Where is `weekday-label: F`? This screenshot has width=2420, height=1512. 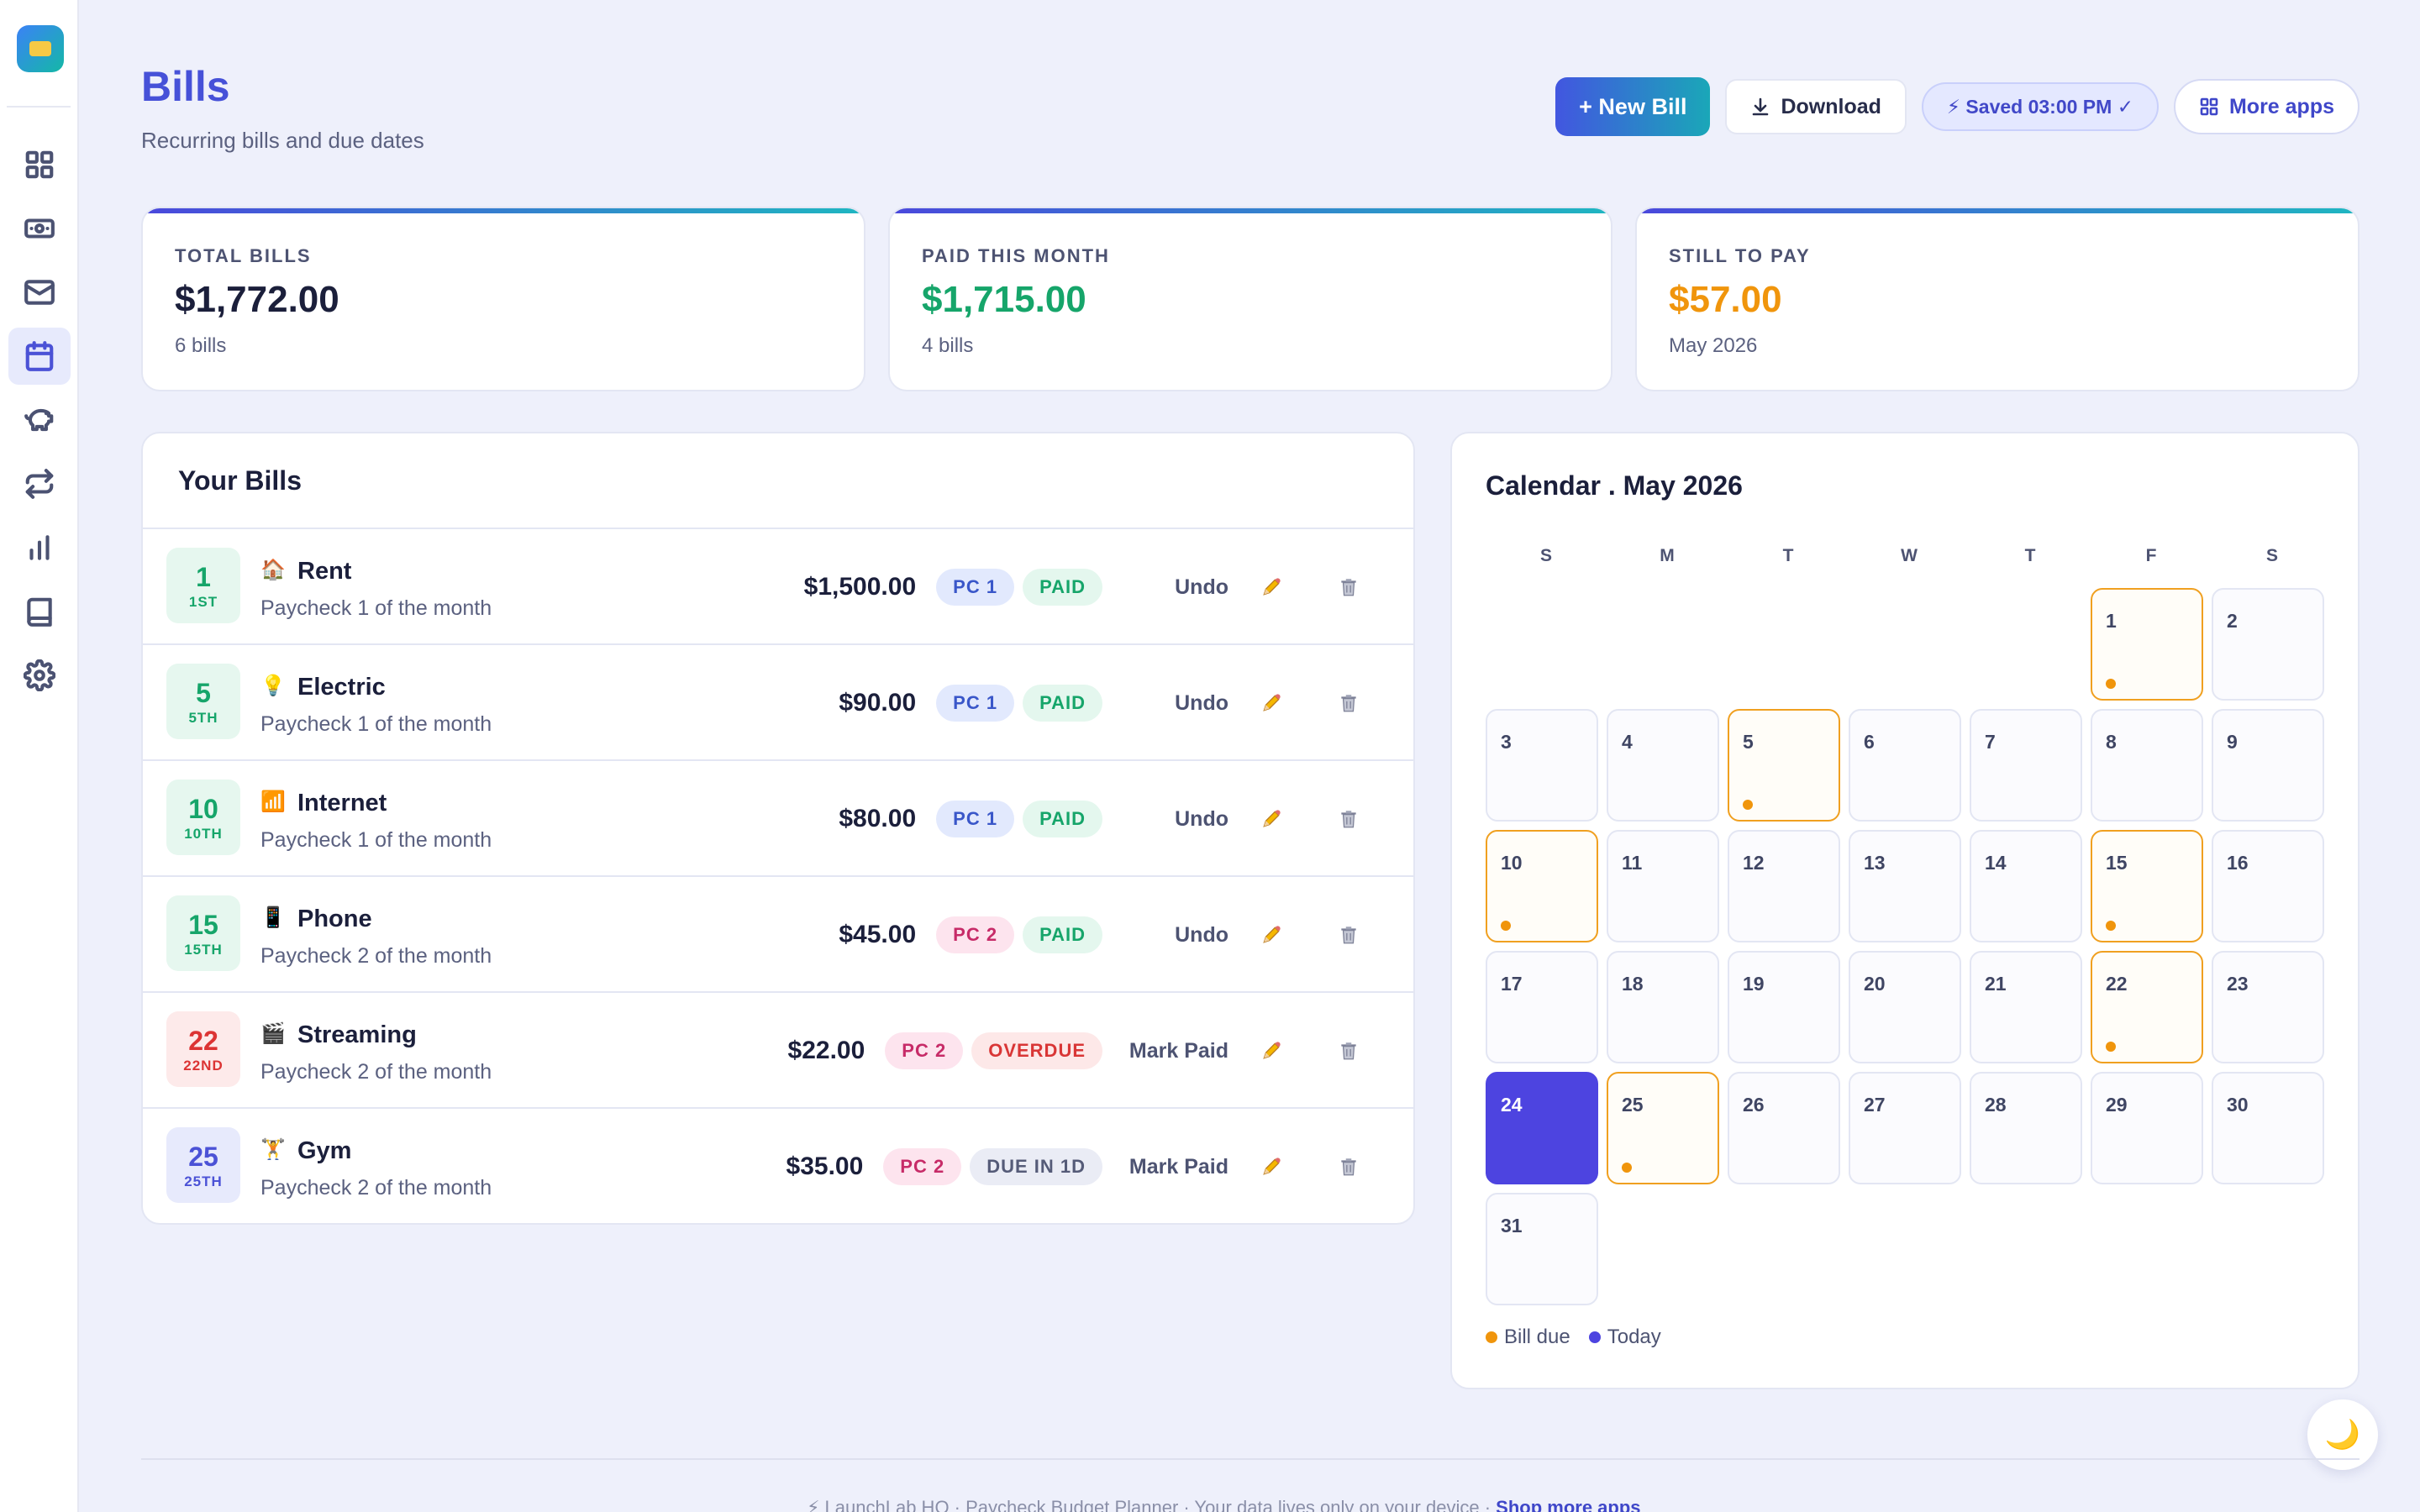 weekday-label: F is located at coordinates (2151, 555).